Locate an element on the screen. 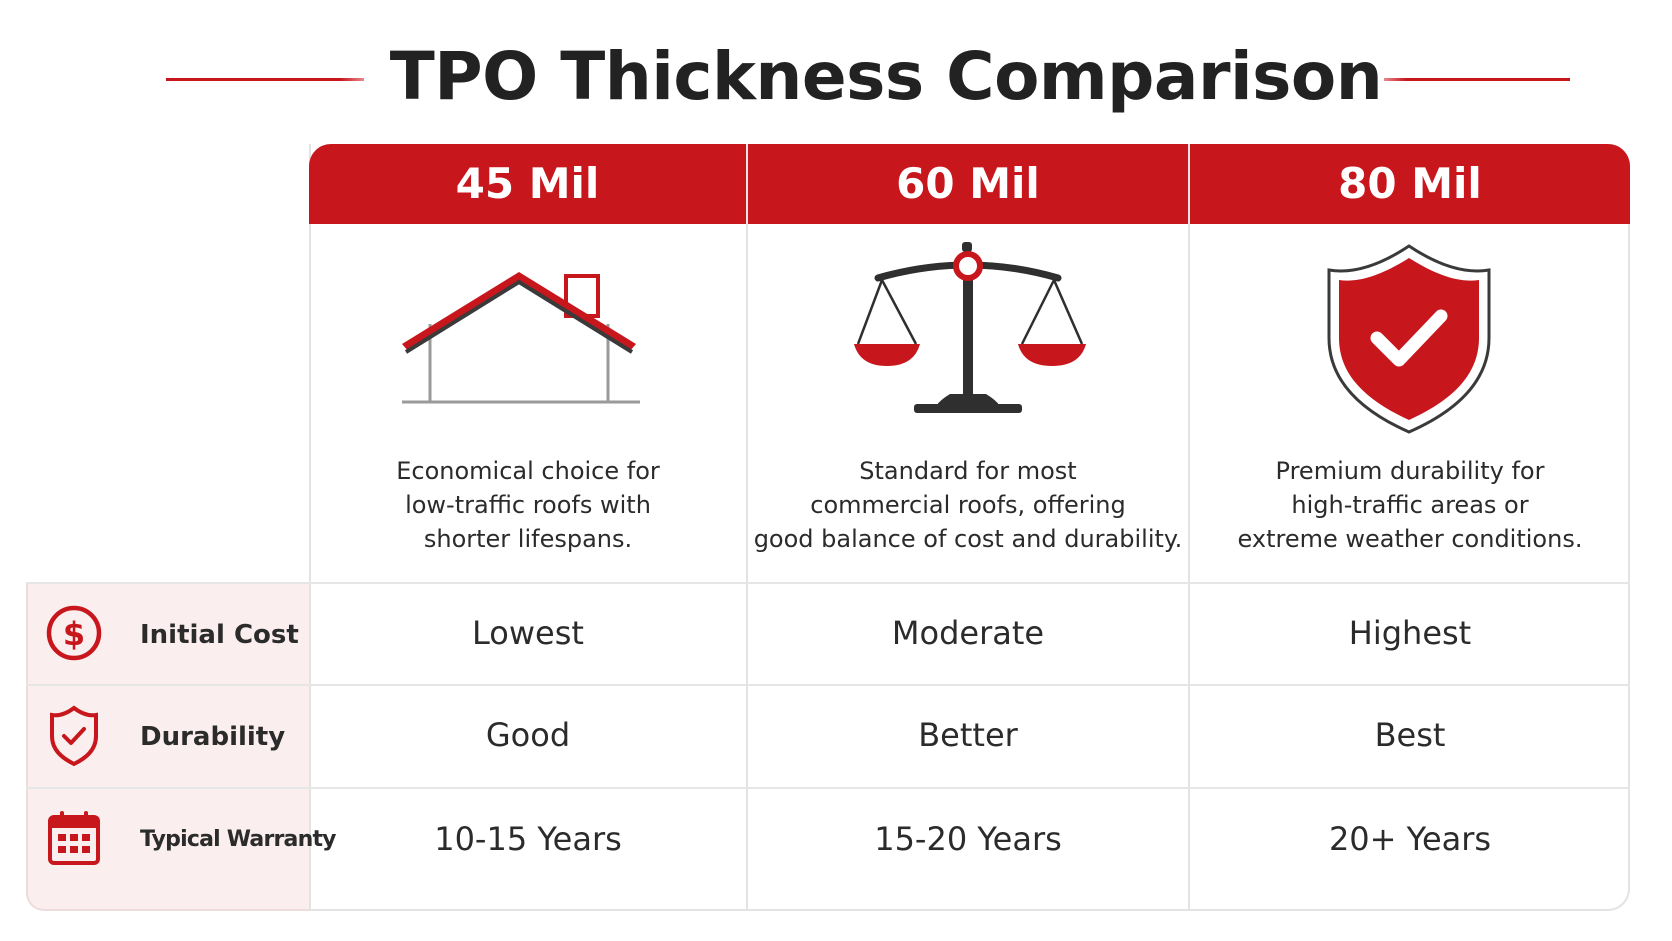  calendar-icon is located at coordinates (75, 838).